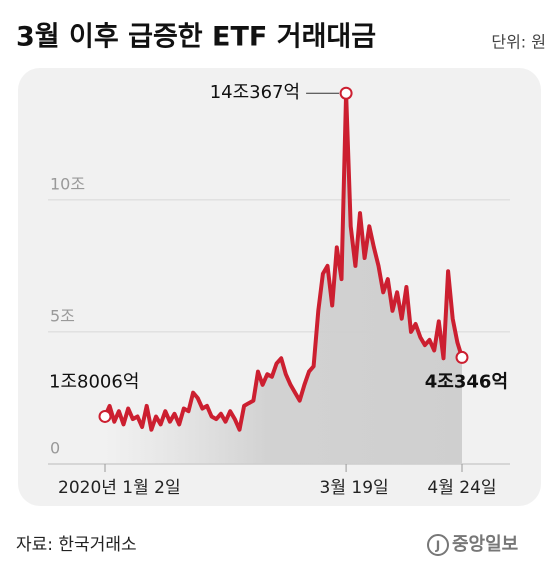 The height and width of the screenshot is (581, 559). Describe the element at coordinates (94, 381) in the screenshot. I see `value-label: 1조8006억` at that location.